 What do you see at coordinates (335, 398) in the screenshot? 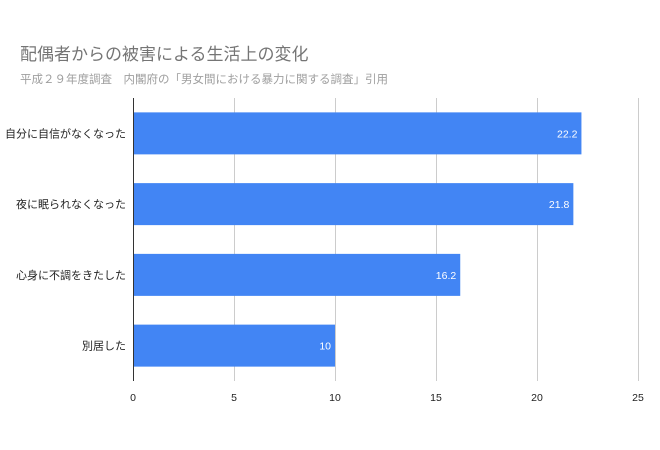
I see `x-tick-label-2: 10` at bounding box center [335, 398].